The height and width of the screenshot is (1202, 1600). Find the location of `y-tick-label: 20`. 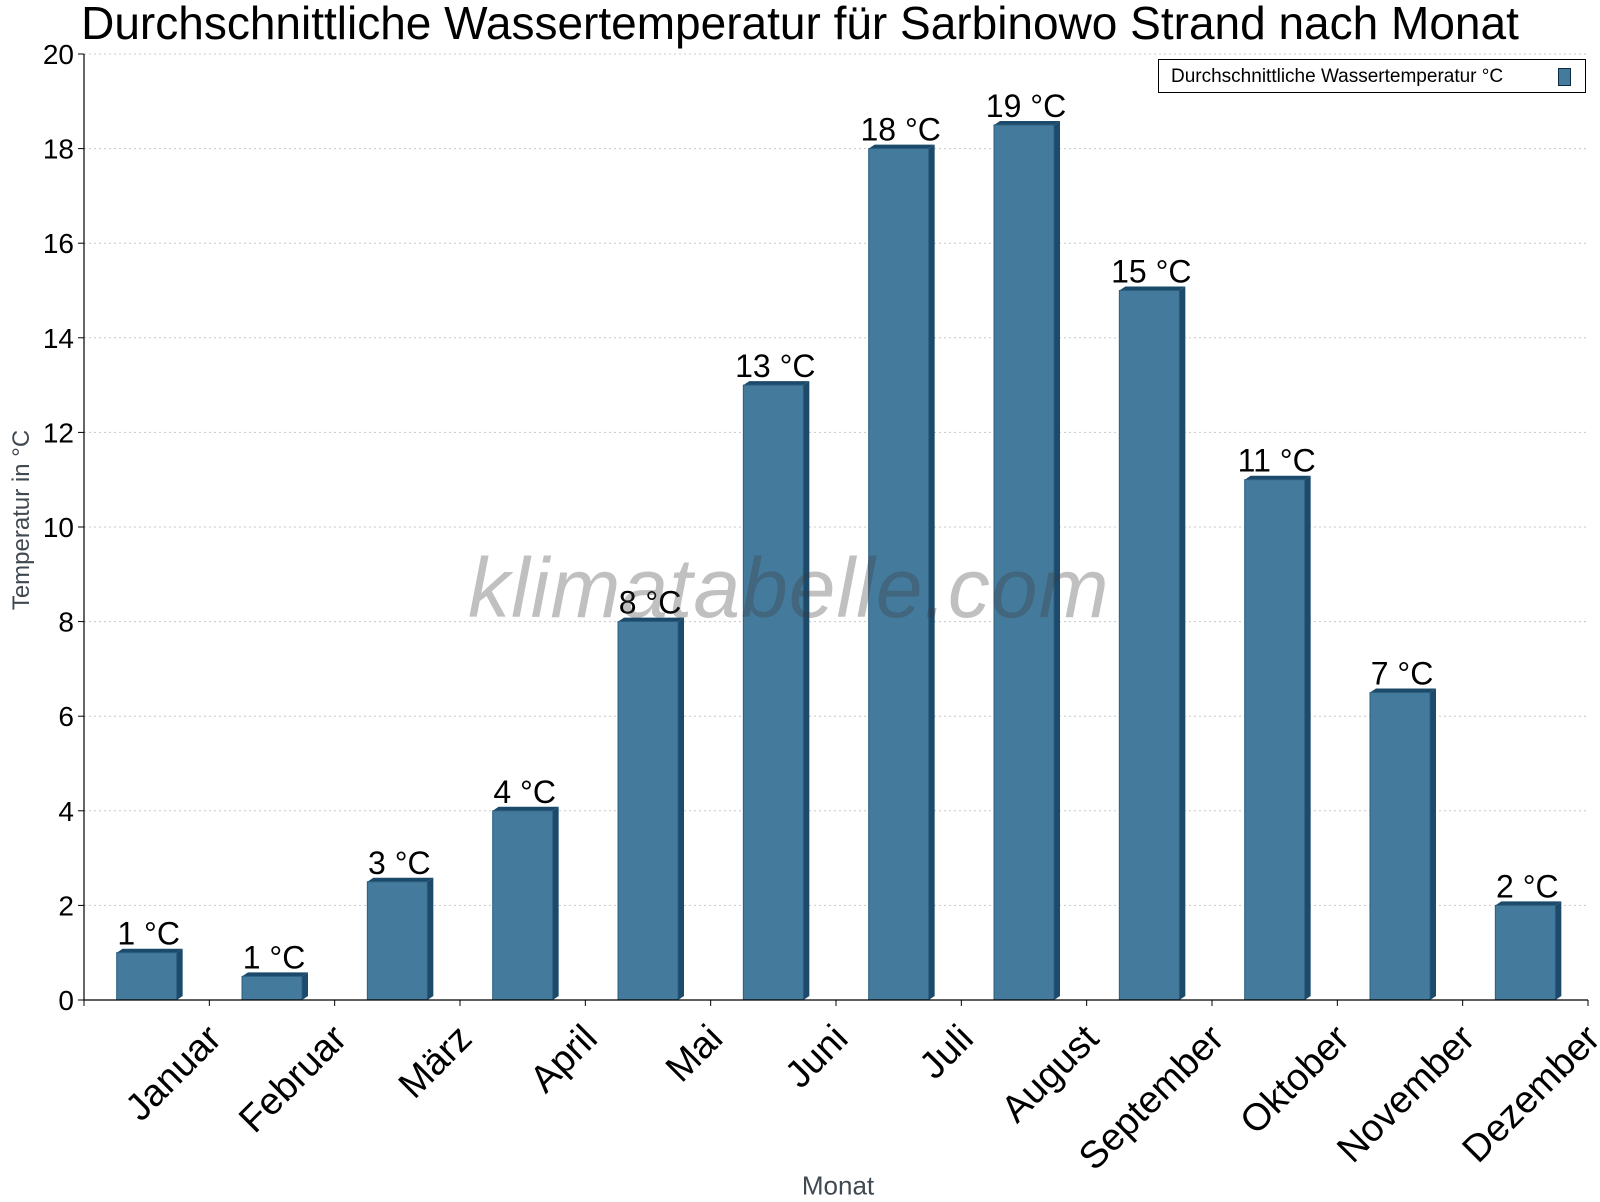

y-tick-label: 20 is located at coordinates (58, 54).